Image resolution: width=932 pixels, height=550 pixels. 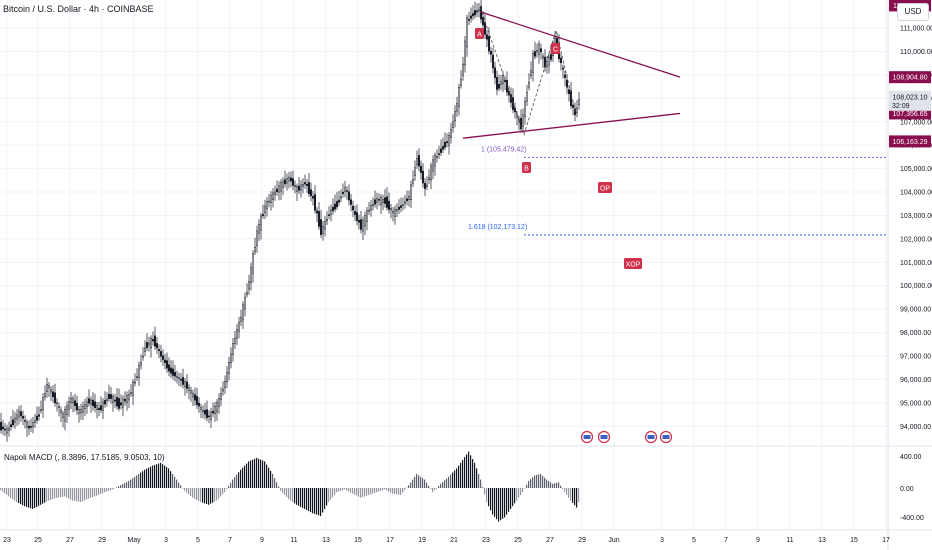 What do you see at coordinates (915, 357) in the screenshot?
I see `price-tick-label: 97,000.00` at bounding box center [915, 357].